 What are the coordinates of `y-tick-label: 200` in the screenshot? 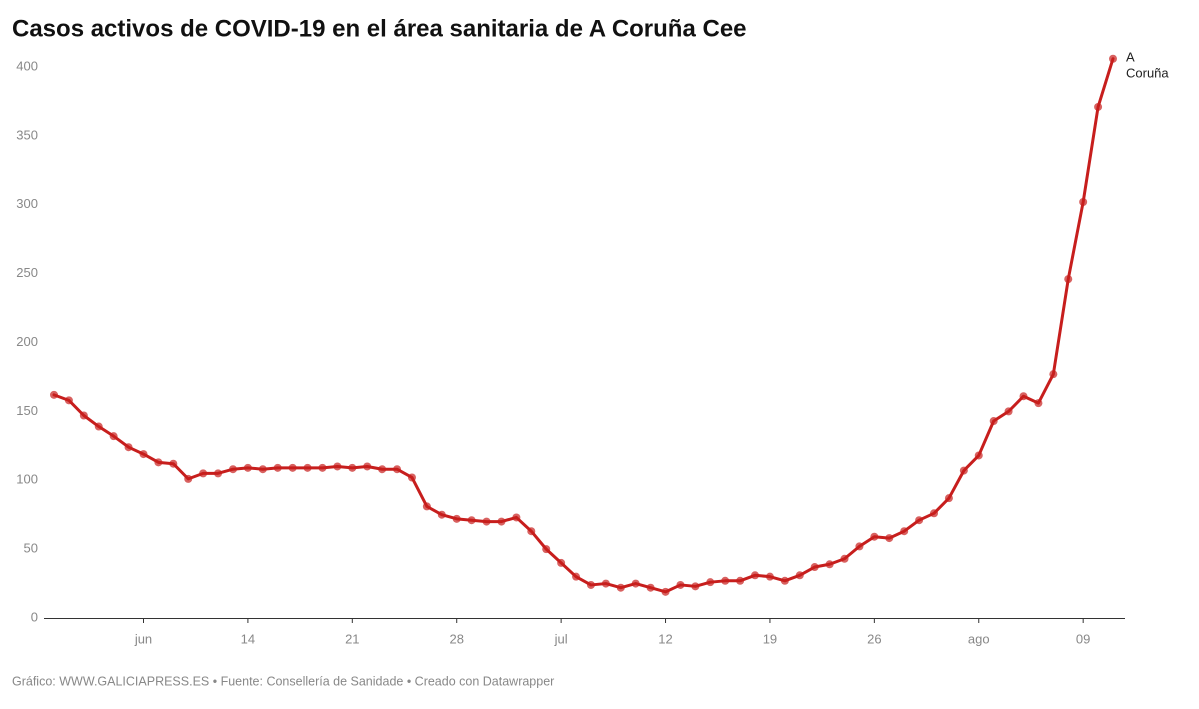 It's located at (27, 341).